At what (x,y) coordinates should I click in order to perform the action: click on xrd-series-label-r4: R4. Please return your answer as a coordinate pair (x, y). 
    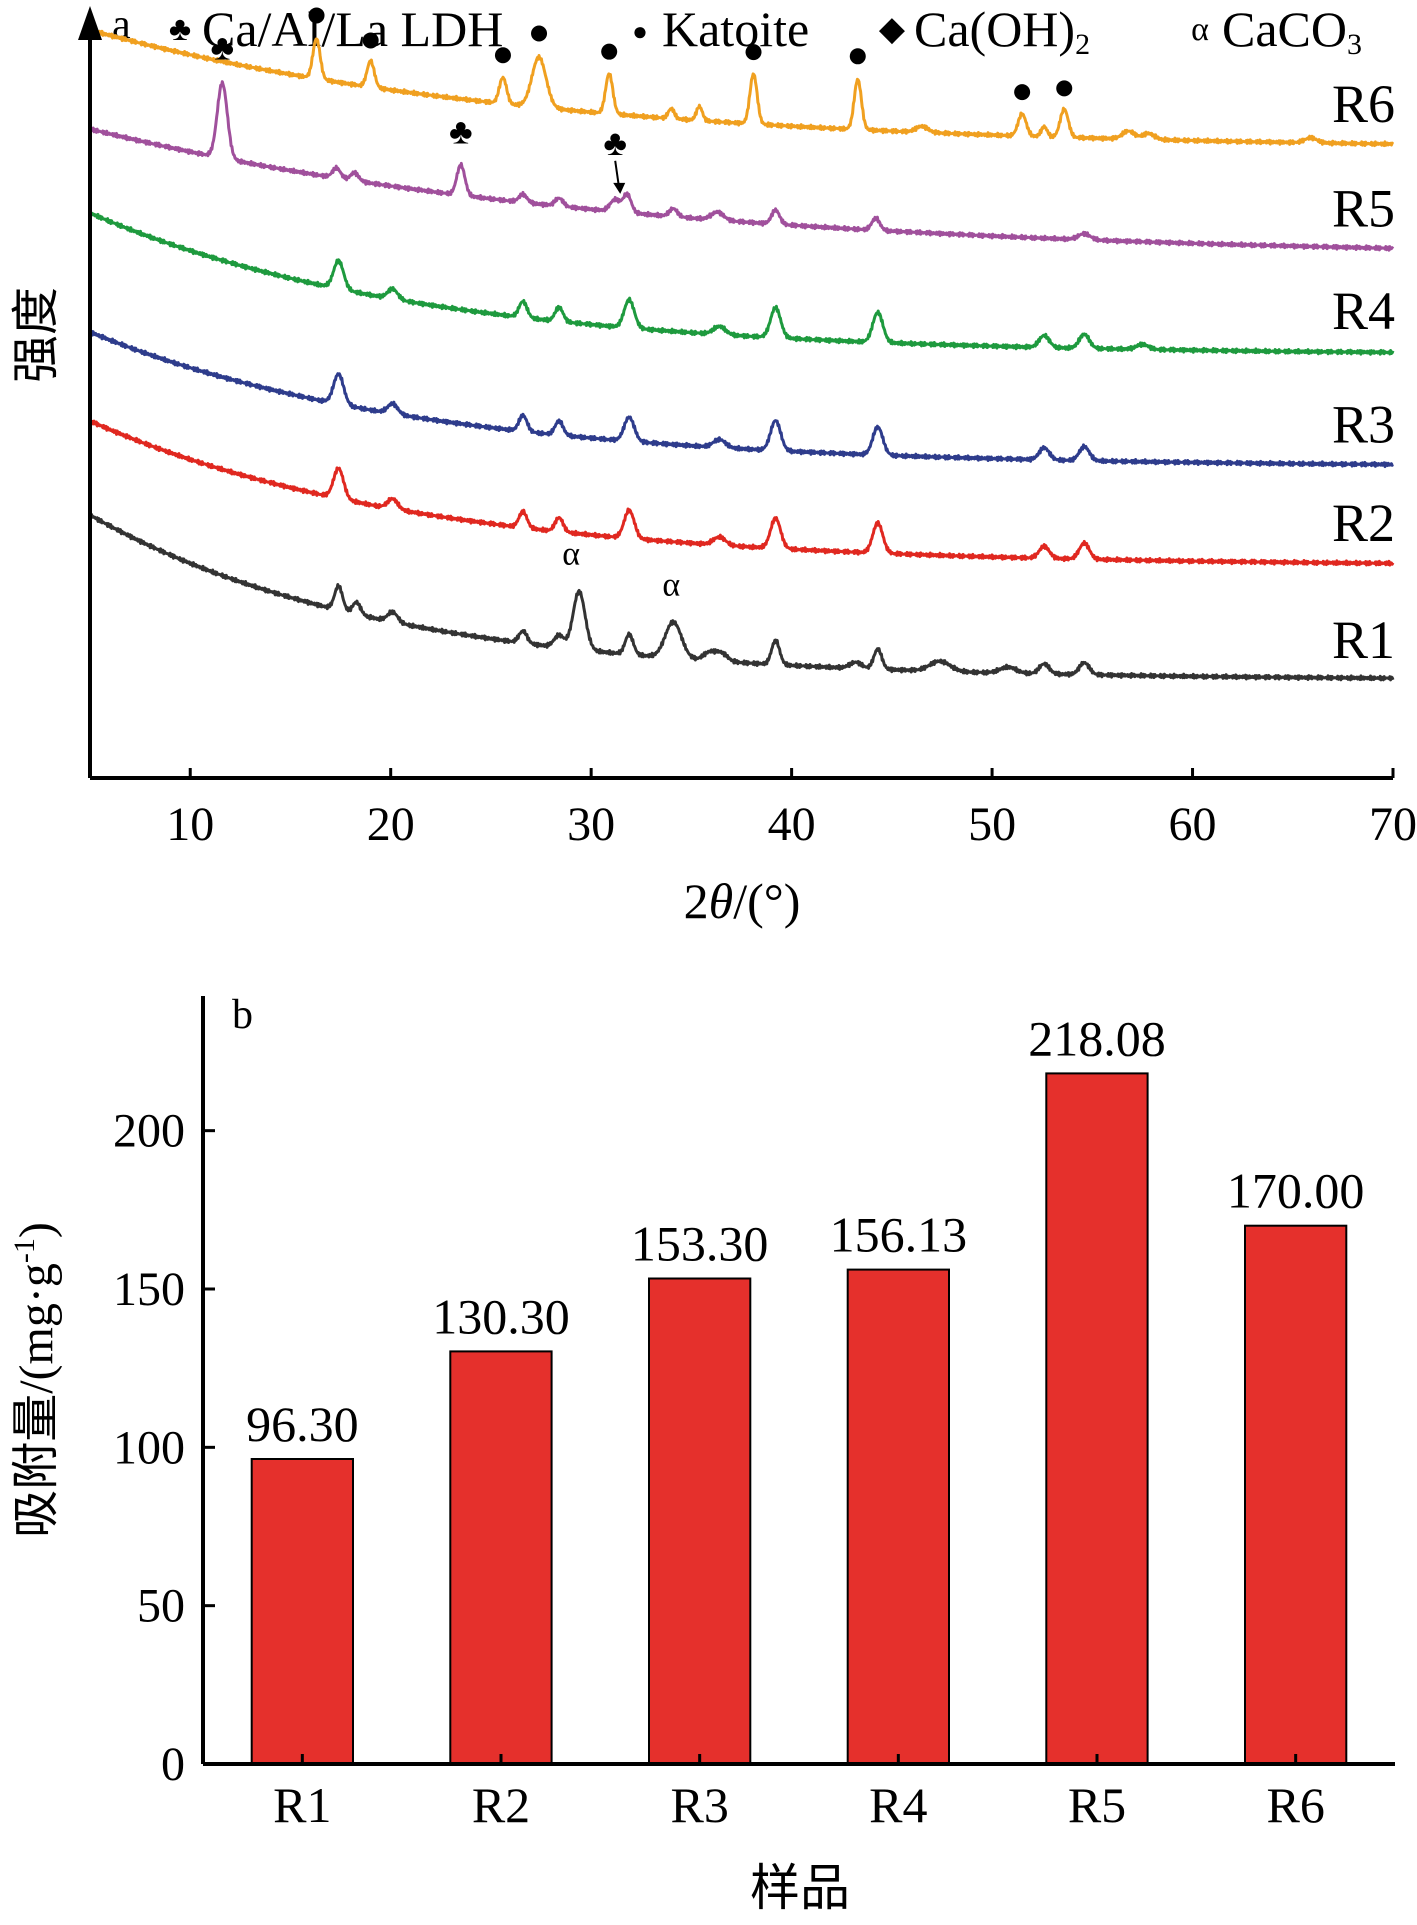
    Looking at the image, I should click on (1363, 311).